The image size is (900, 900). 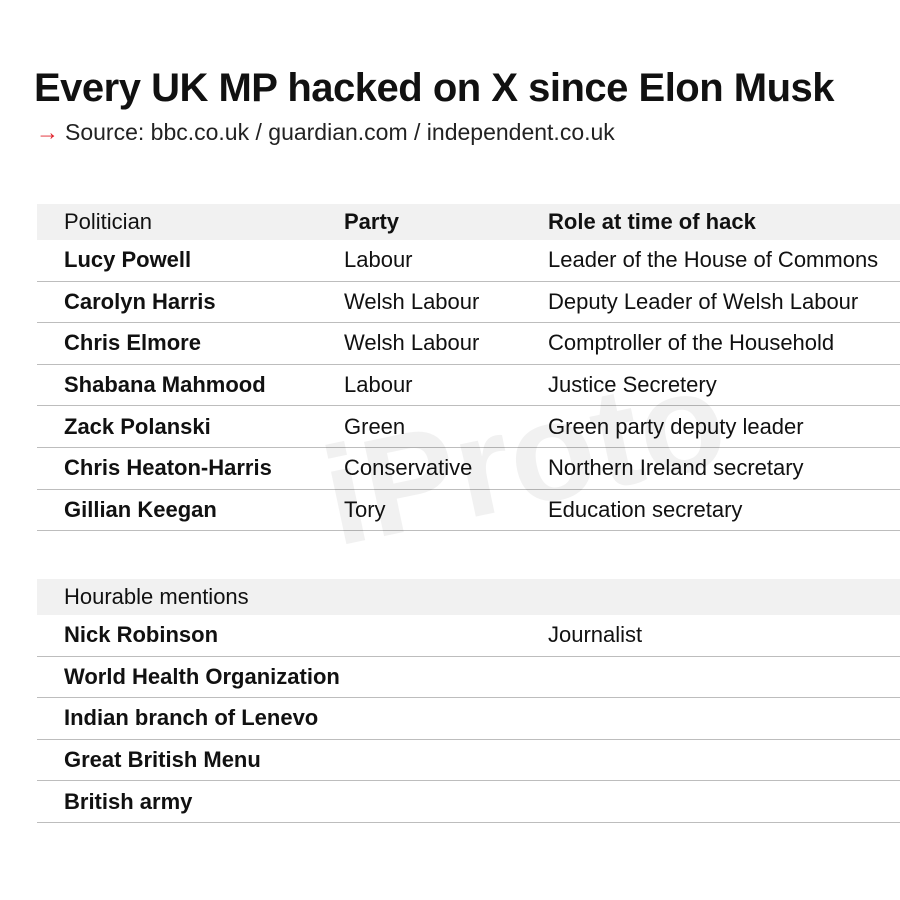 I want to click on table-row: Great British Menu, so click(x=468, y=761).